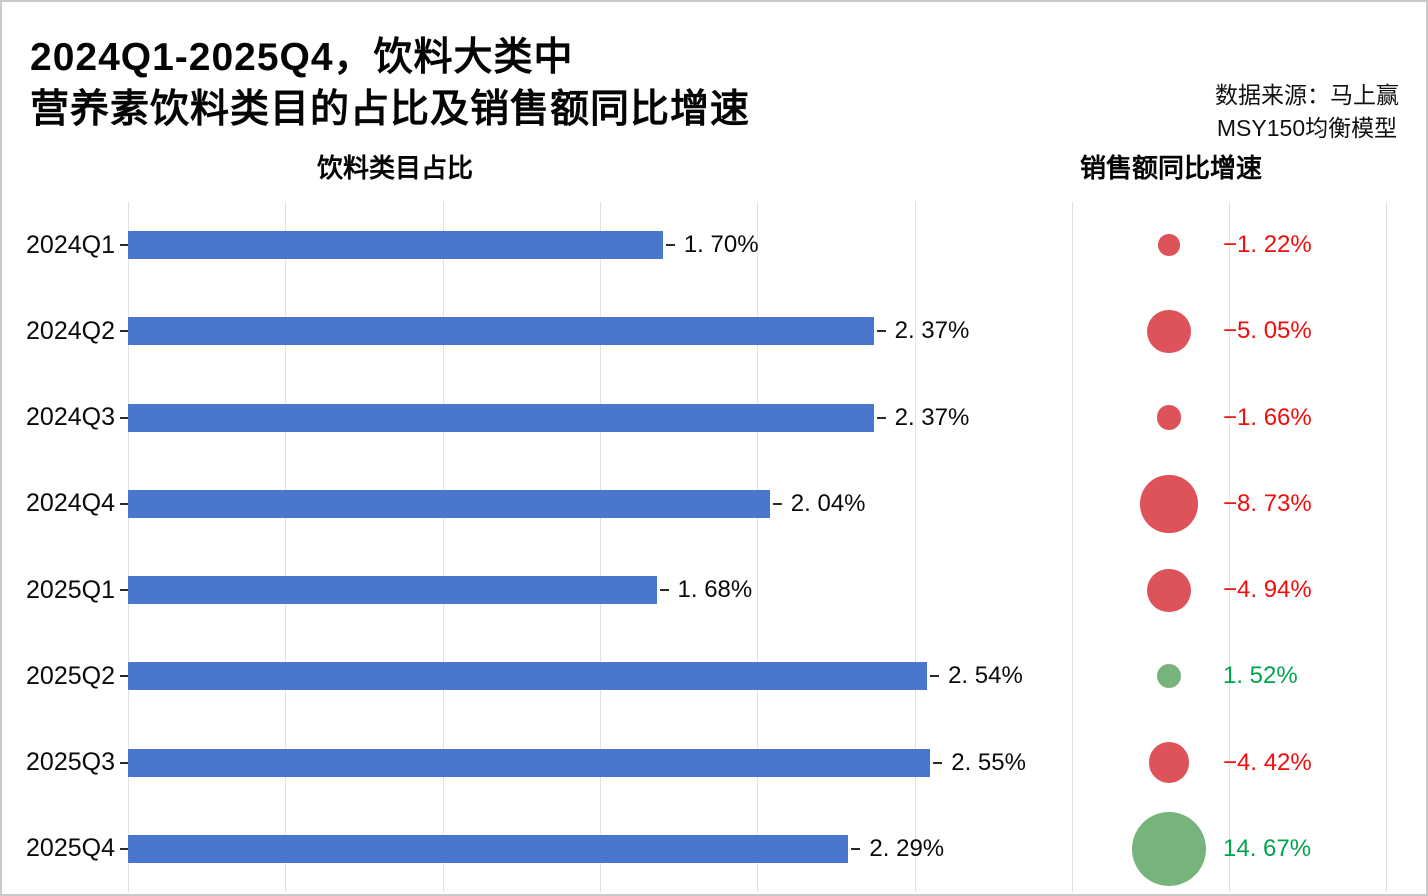  What do you see at coordinates (70, 675) in the screenshot?
I see `category-label: 2025Q2` at bounding box center [70, 675].